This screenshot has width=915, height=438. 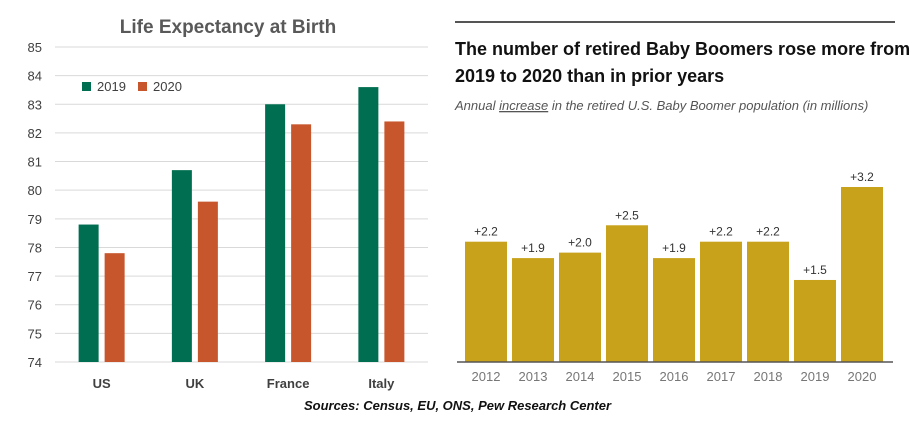 What do you see at coordinates (275, 233) in the screenshot?
I see `bar-france-2019` at bounding box center [275, 233].